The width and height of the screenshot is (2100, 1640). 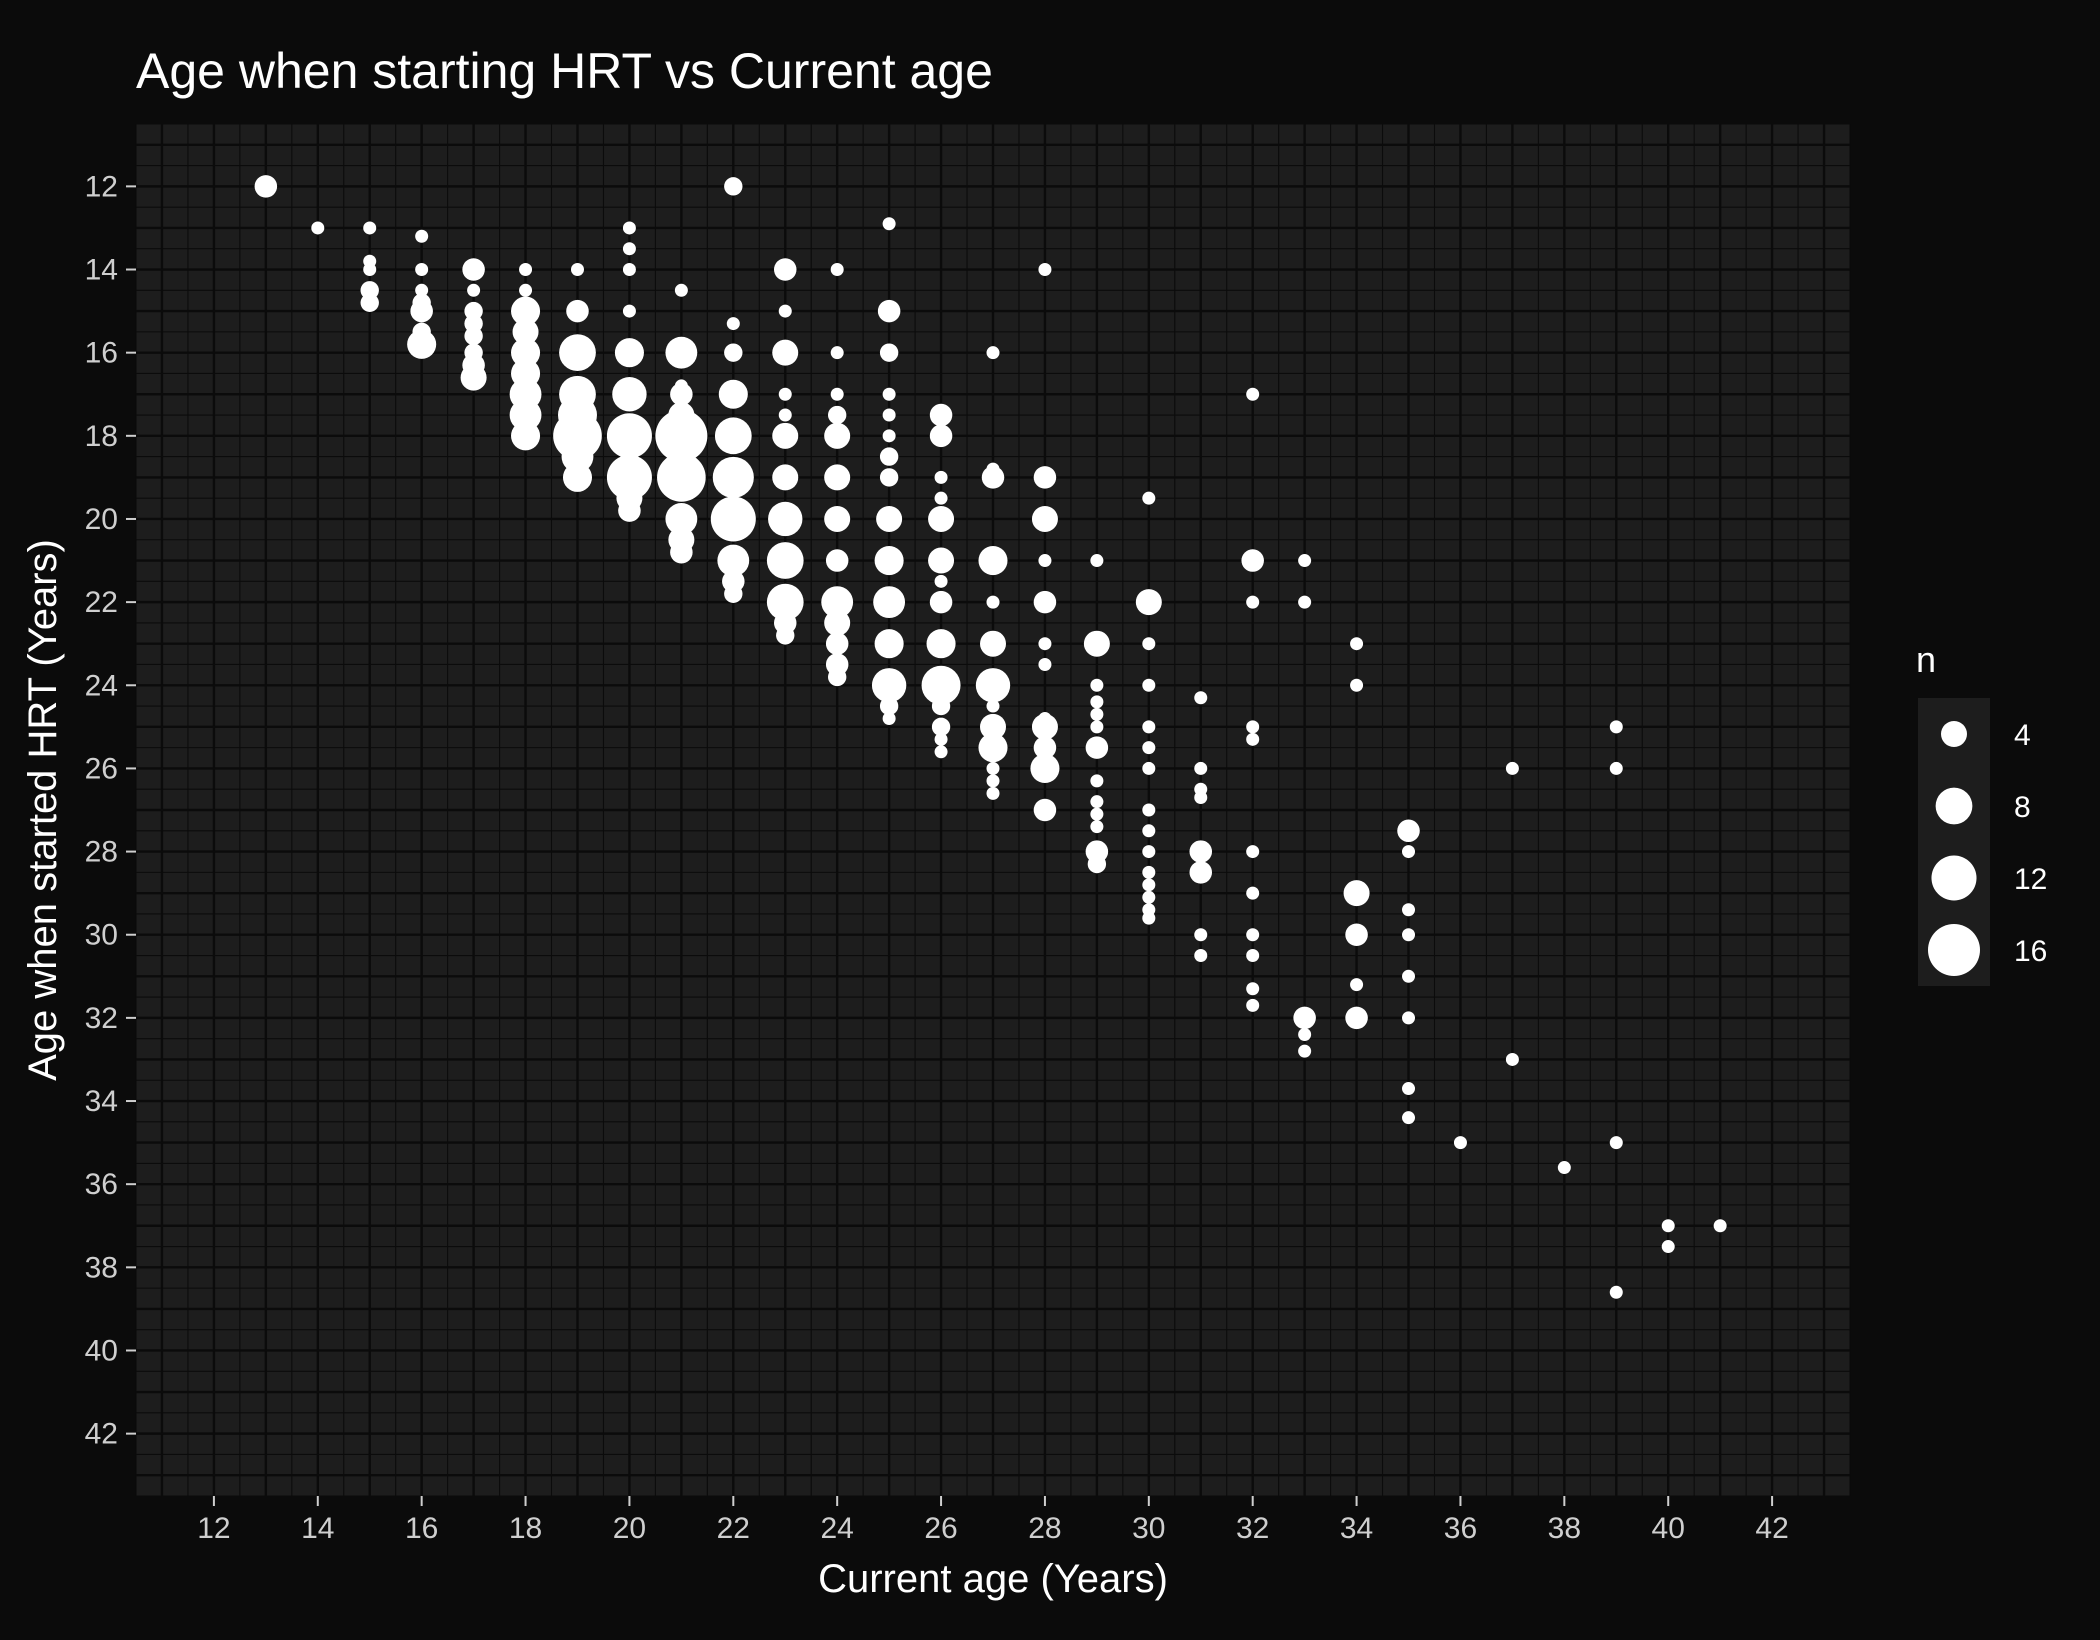 What do you see at coordinates (2022, 735) in the screenshot?
I see `legend-label: 4` at bounding box center [2022, 735].